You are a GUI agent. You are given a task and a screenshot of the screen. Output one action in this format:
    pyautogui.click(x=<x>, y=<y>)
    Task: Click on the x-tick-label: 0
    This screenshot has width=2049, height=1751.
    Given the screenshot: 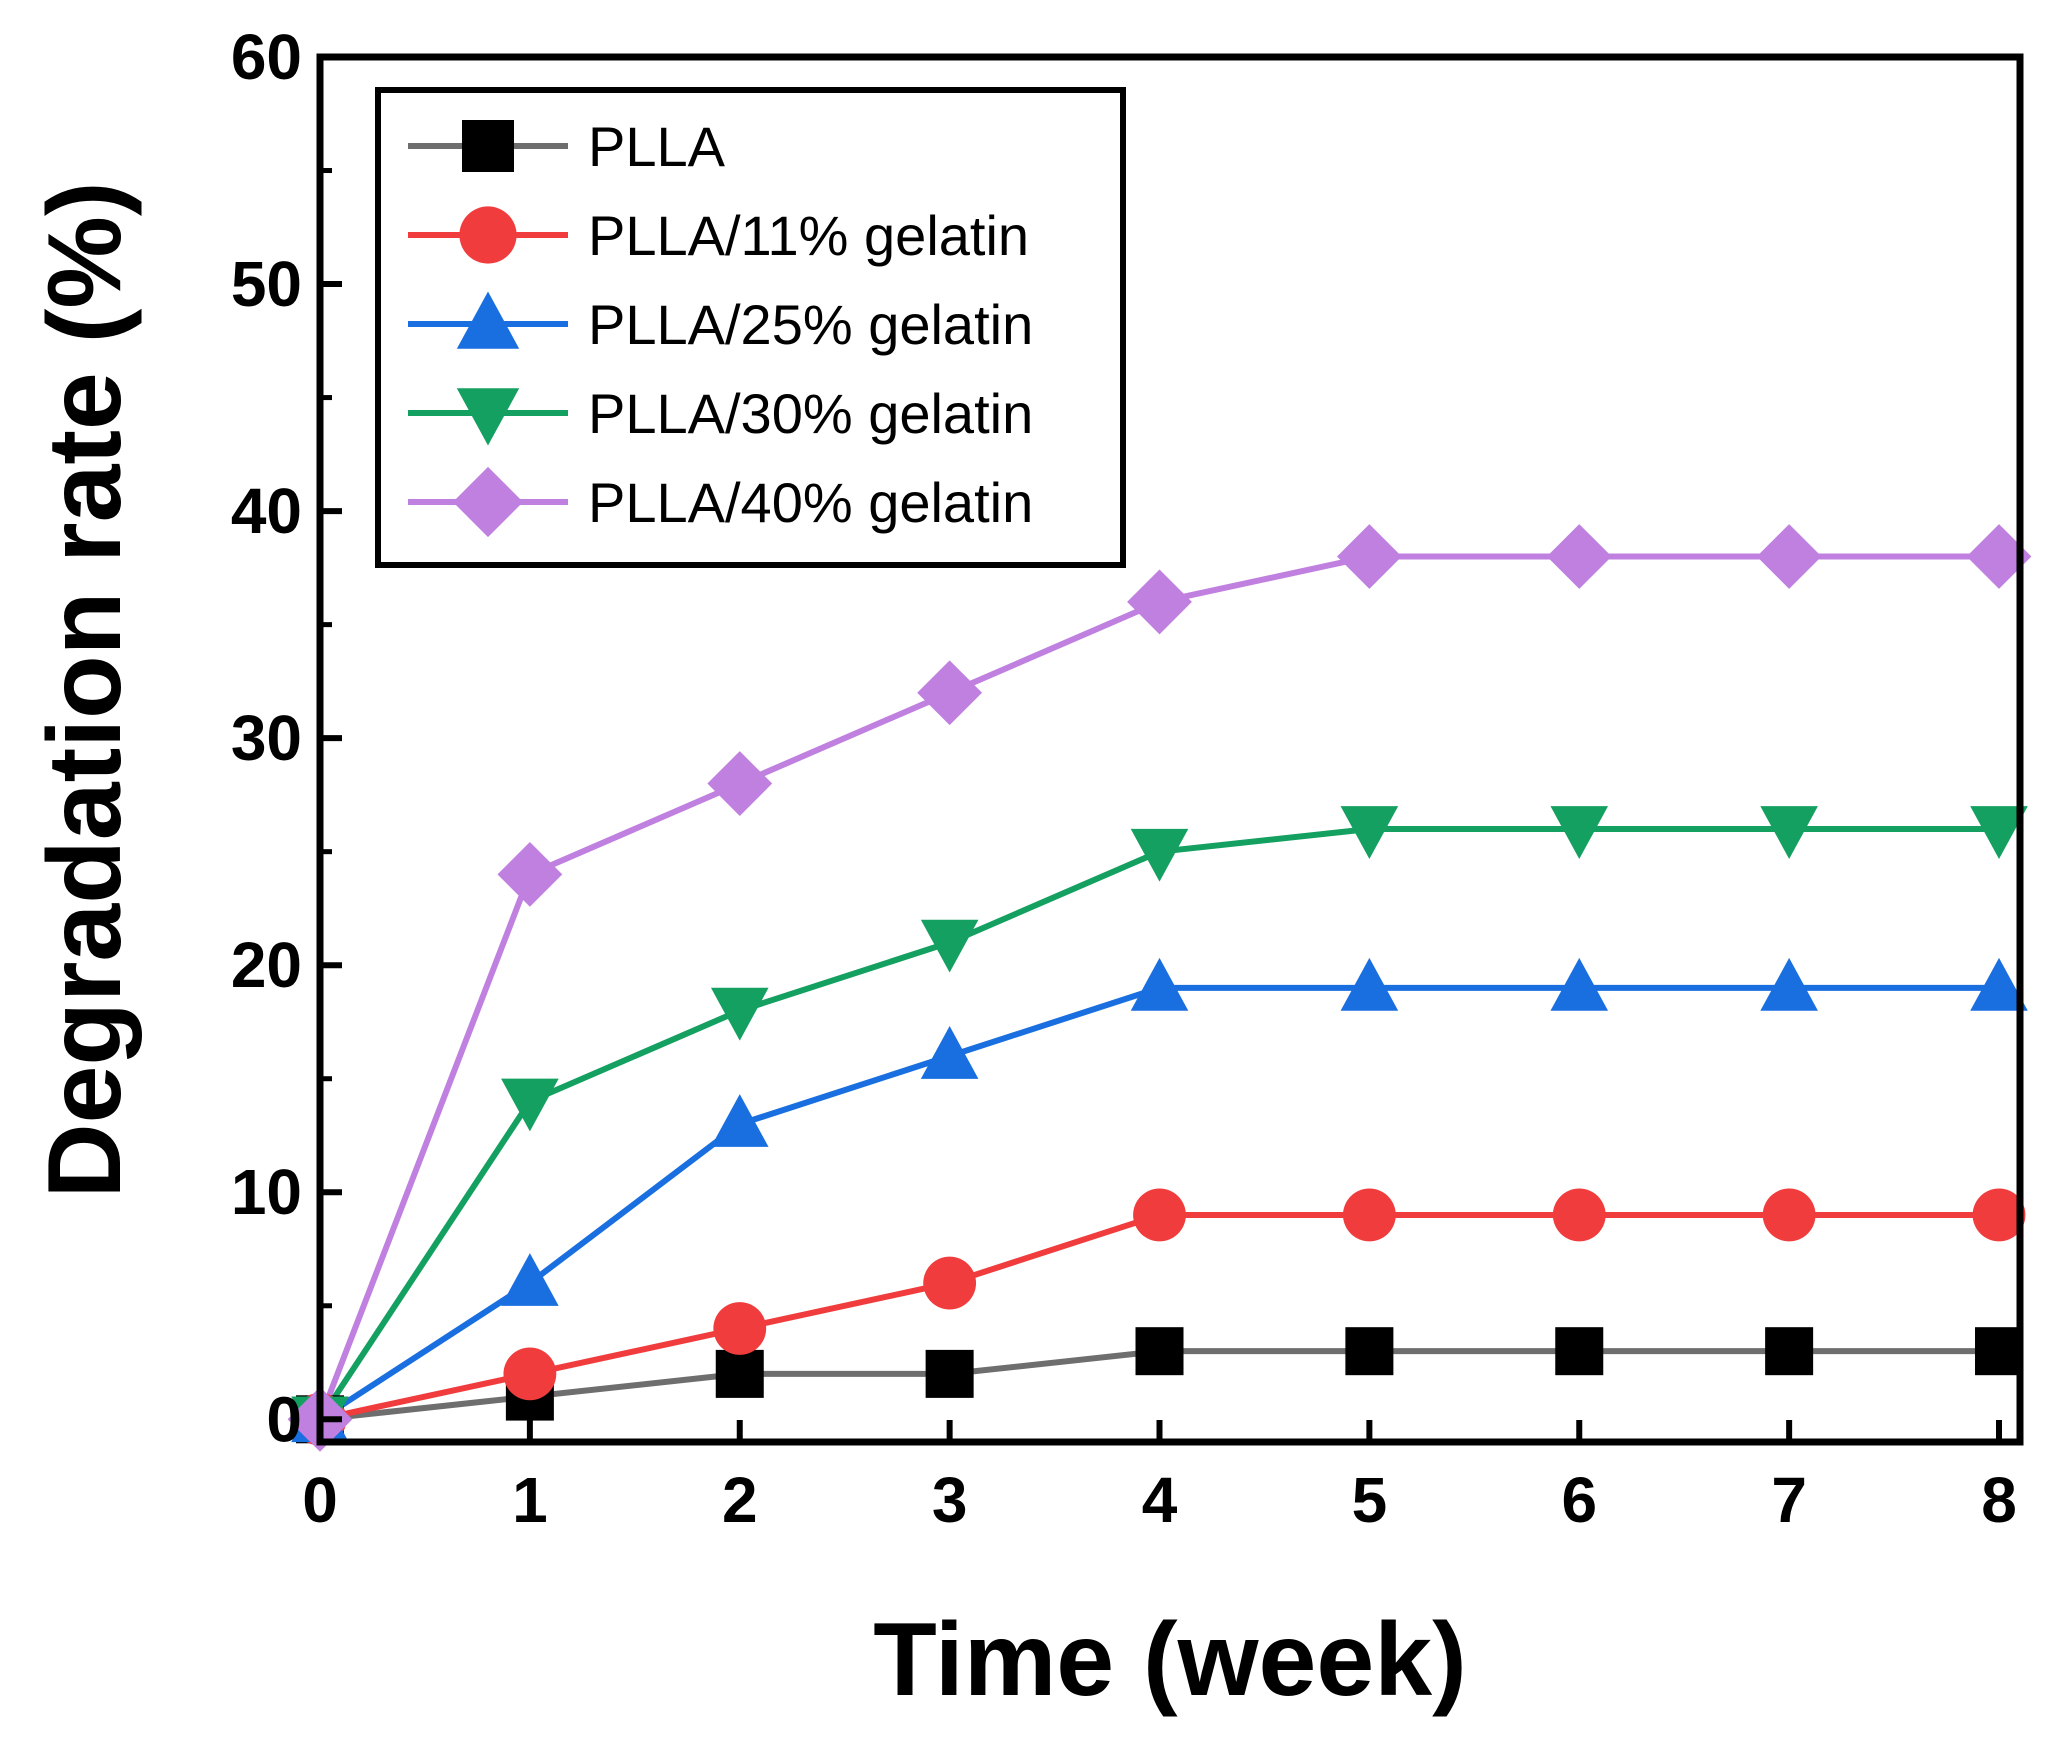 What is the action you would take?
    pyautogui.click(x=320, y=1500)
    